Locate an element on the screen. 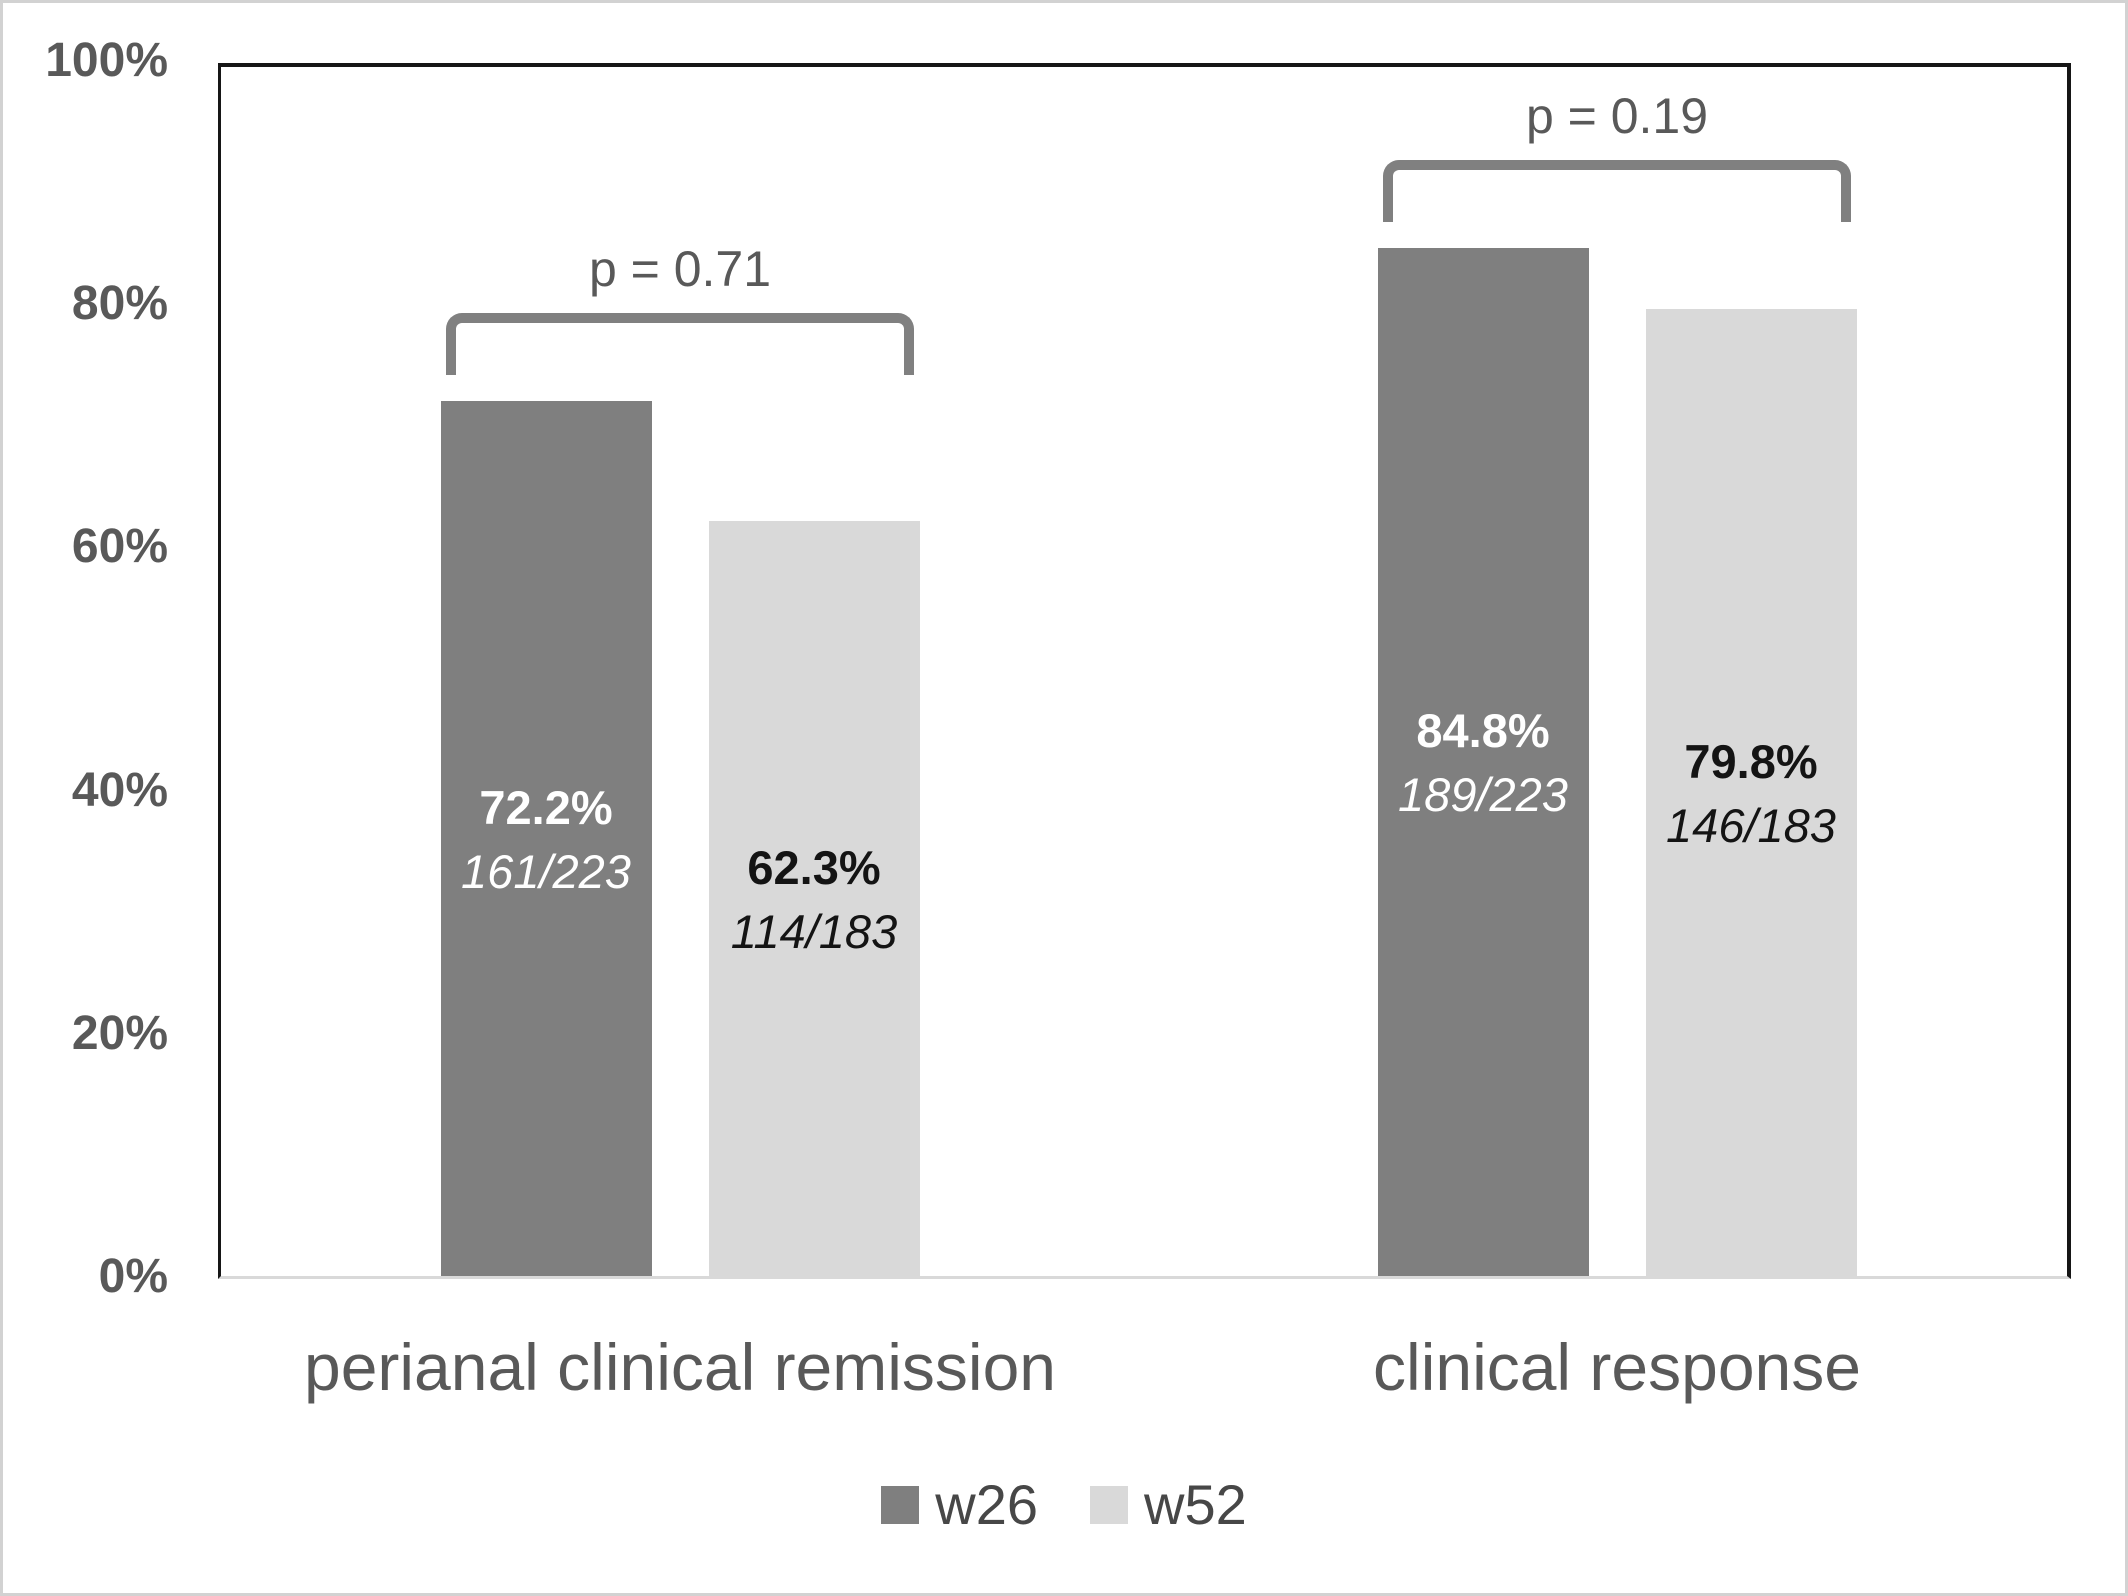  y-axis-tick-label: 20% is located at coordinates (119, 1033).